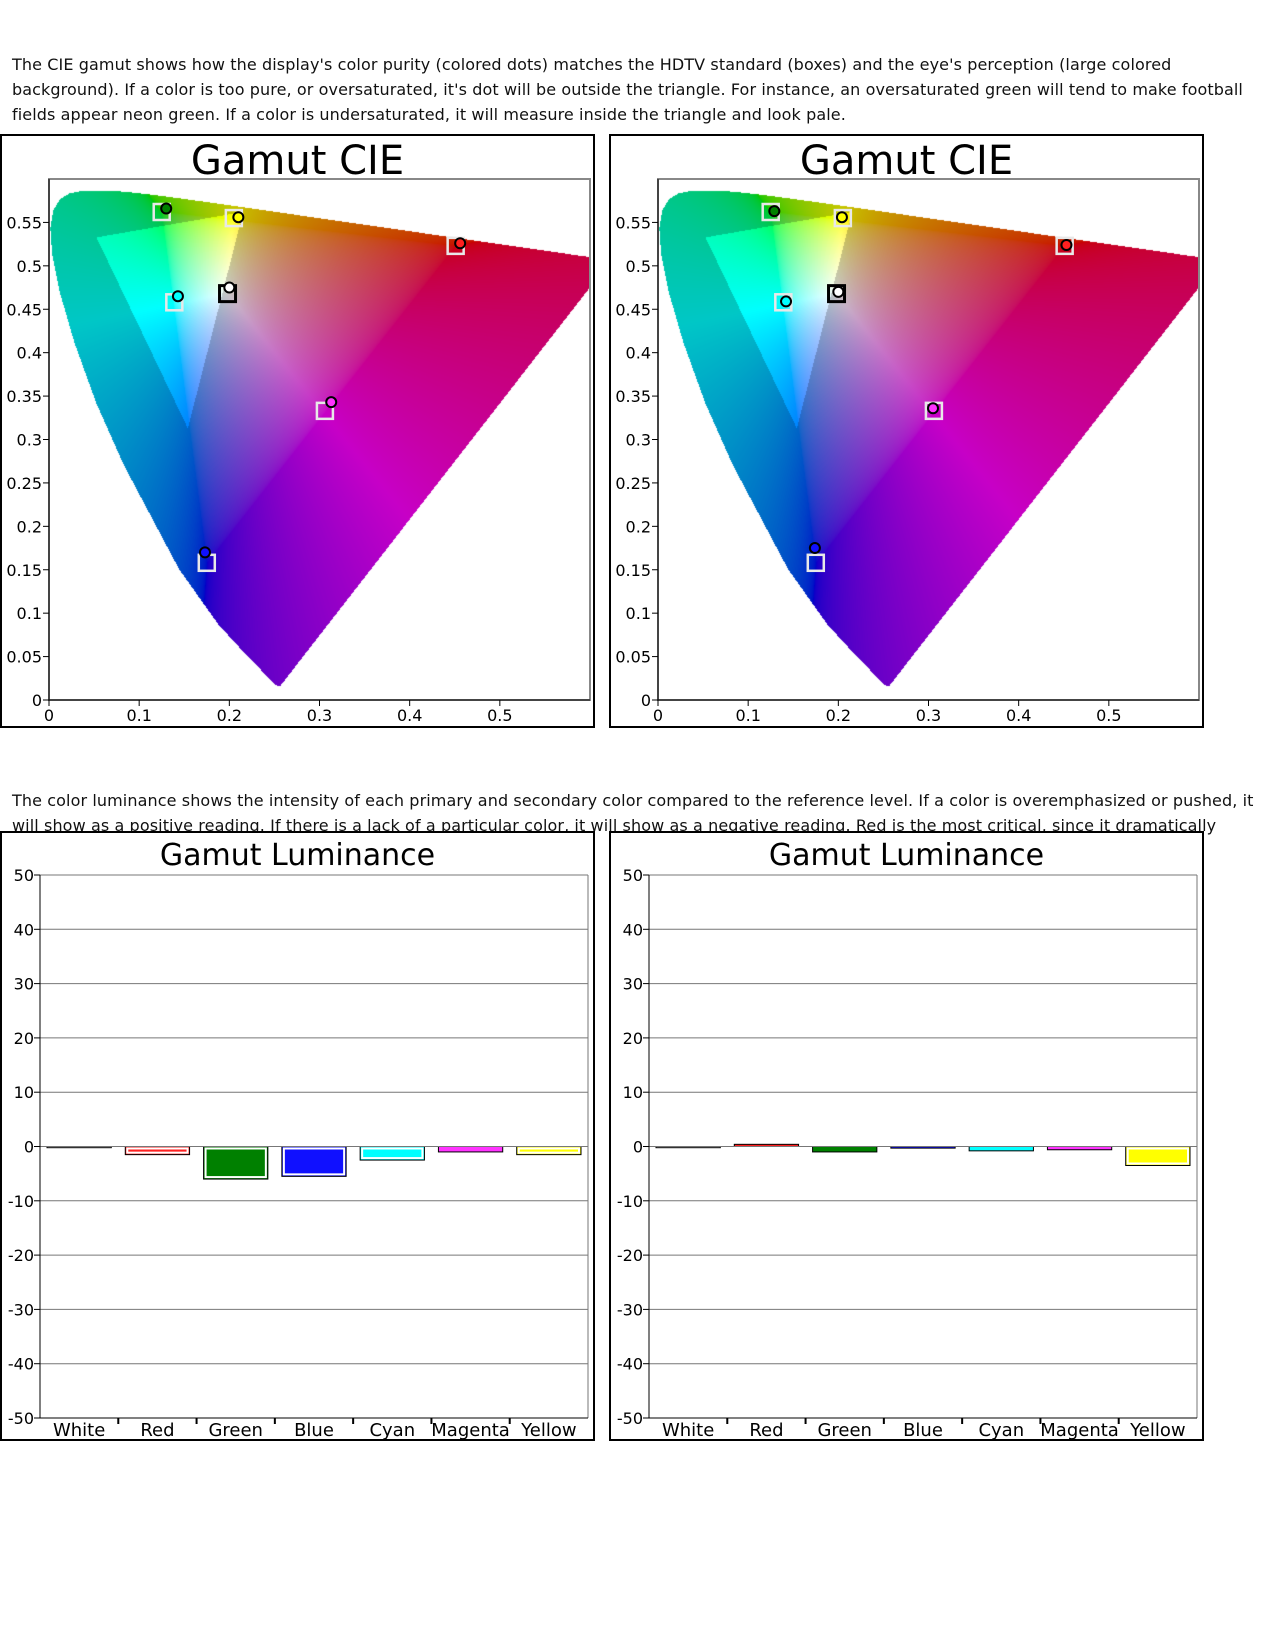  What do you see at coordinates (1001, 1149) in the screenshot?
I see `bar-cyan` at bounding box center [1001, 1149].